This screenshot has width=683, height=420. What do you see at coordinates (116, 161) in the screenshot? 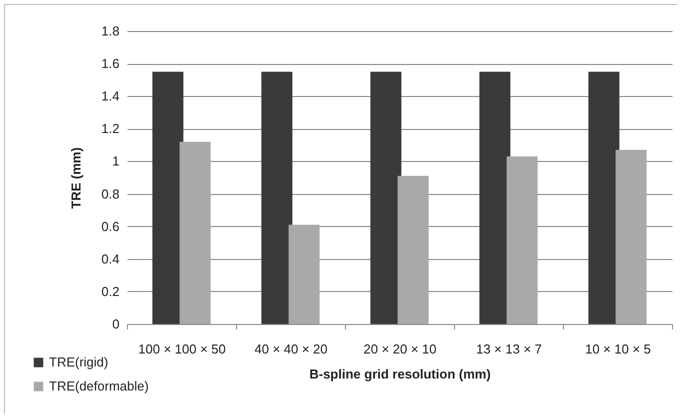
I see `y-tick-label: 1` at bounding box center [116, 161].